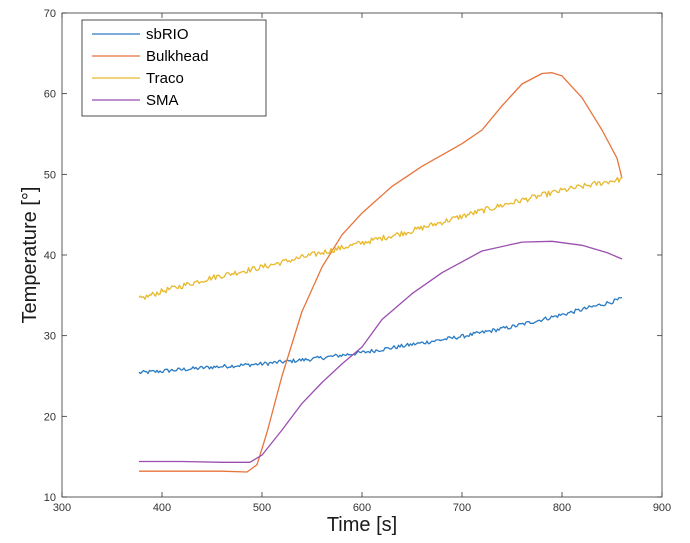 The width and height of the screenshot is (690, 543). What do you see at coordinates (50, 498) in the screenshot?
I see `y-tick-label: 10` at bounding box center [50, 498].